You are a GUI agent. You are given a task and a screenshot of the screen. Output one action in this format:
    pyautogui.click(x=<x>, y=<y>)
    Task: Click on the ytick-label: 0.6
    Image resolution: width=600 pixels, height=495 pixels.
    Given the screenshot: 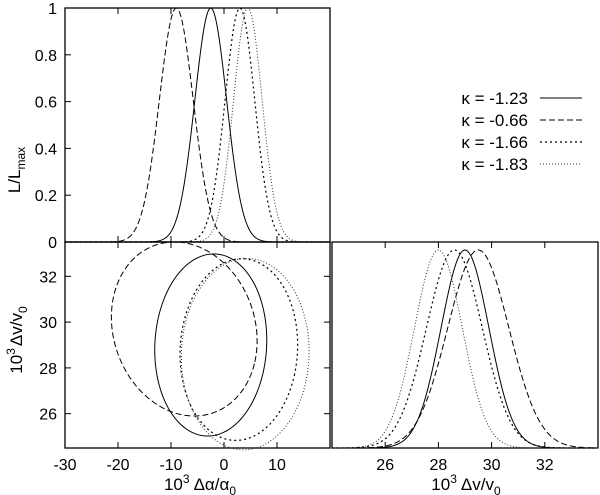 What is the action you would take?
    pyautogui.click(x=46, y=103)
    